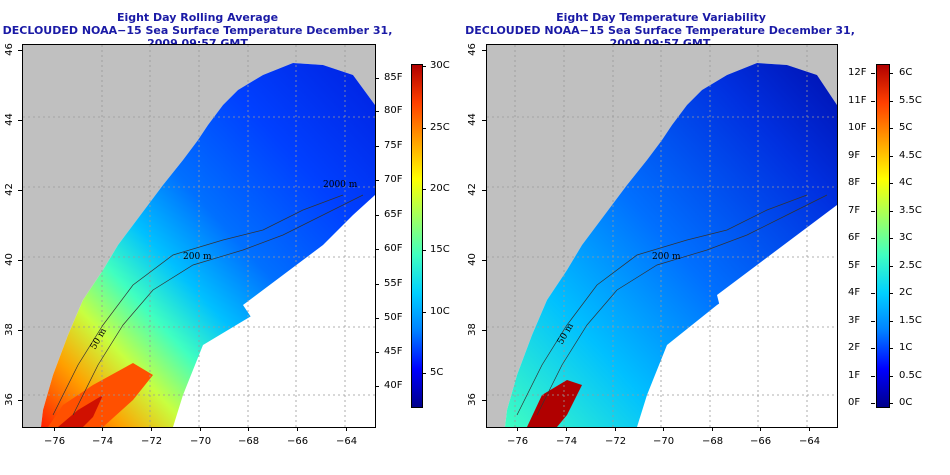  Describe the element at coordinates (9, 399) in the screenshot. I see `y-tick-label: 36` at that location.